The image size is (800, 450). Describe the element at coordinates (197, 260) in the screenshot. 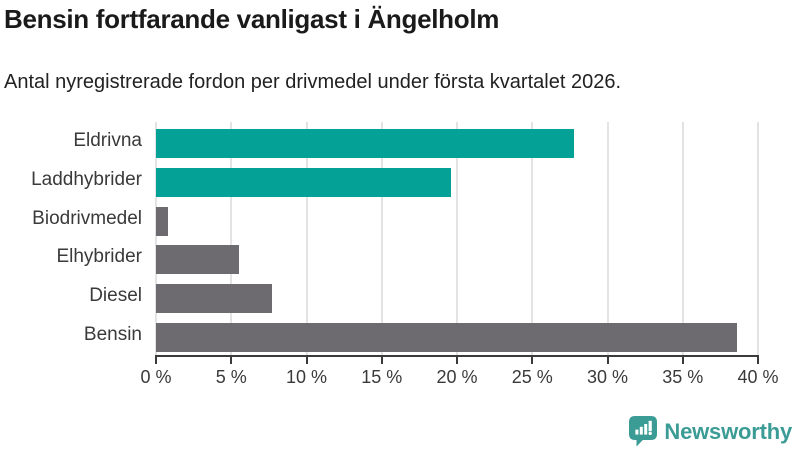

I see `bar-elhybrider` at that location.